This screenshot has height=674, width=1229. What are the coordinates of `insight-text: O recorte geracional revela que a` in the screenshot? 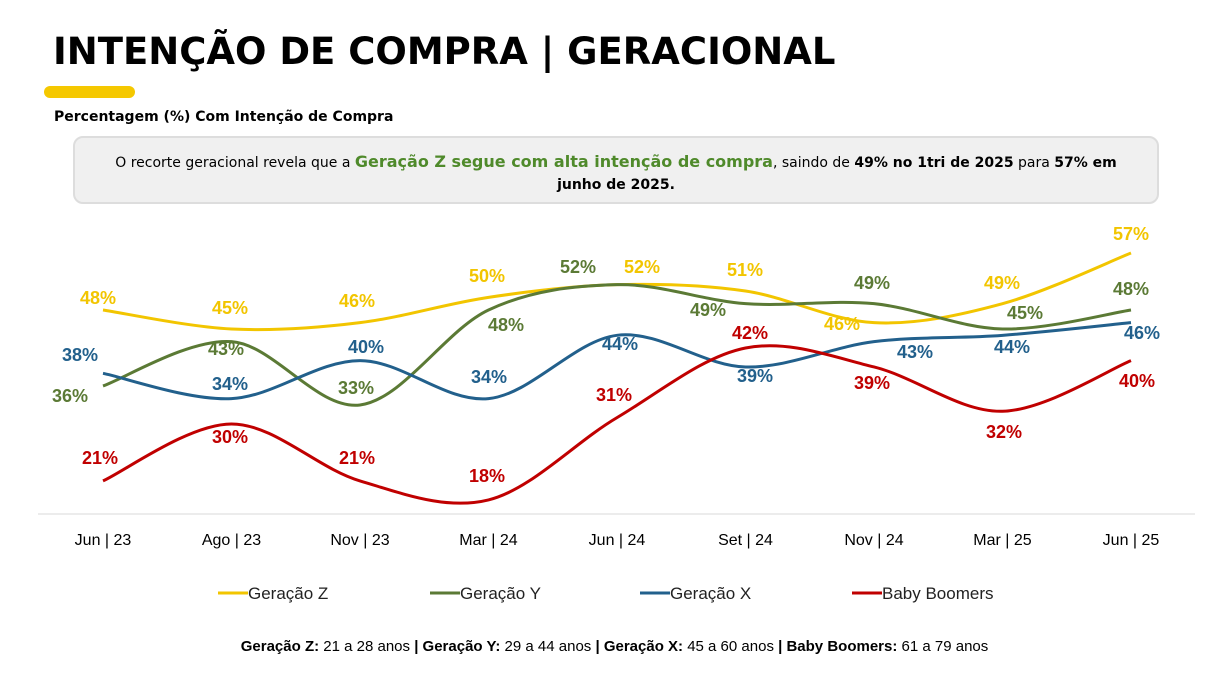 It's located at (235, 163).